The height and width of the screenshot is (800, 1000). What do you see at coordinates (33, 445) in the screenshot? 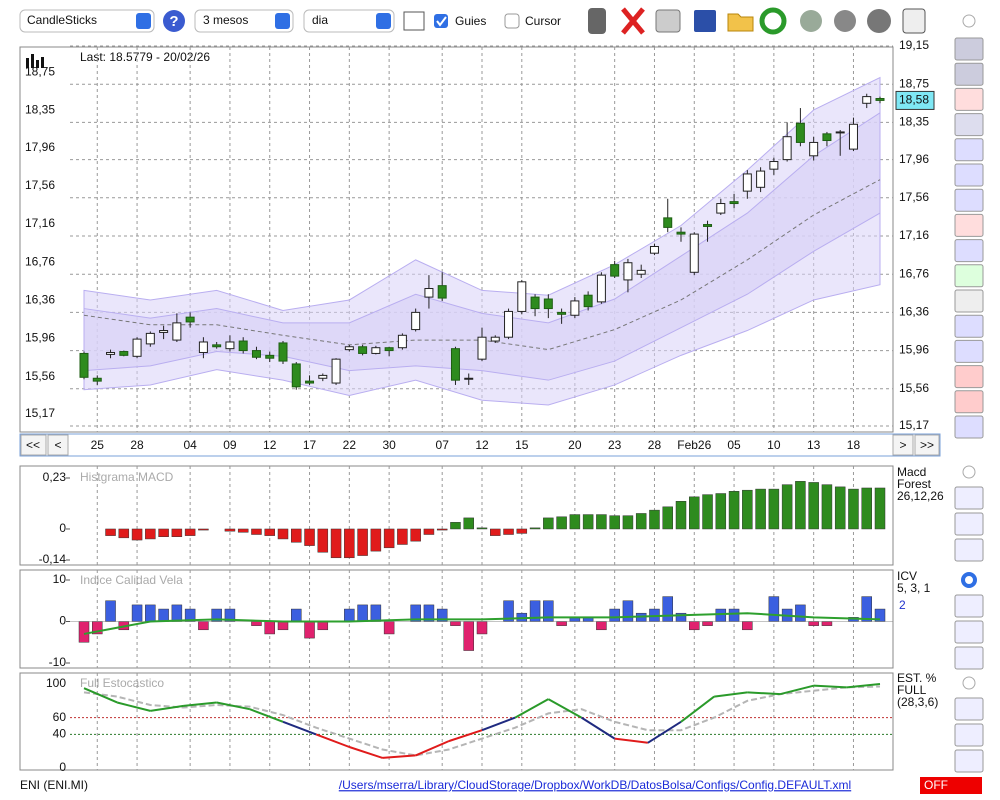
I see `nav-first-button` at bounding box center [33, 445].